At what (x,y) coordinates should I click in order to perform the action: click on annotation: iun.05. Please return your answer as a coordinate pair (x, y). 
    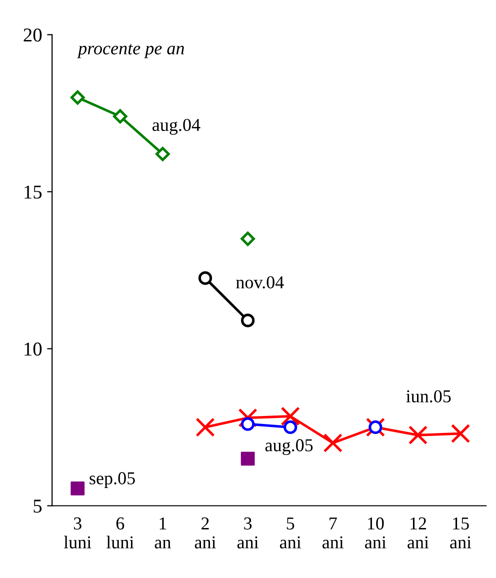
    Looking at the image, I should click on (428, 396).